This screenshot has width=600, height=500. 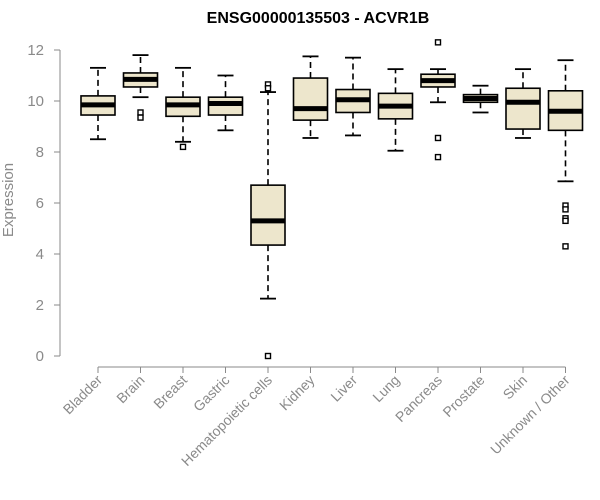 What do you see at coordinates (418, 398) in the screenshot?
I see `x-tick-label: Pancreas` at bounding box center [418, 398].